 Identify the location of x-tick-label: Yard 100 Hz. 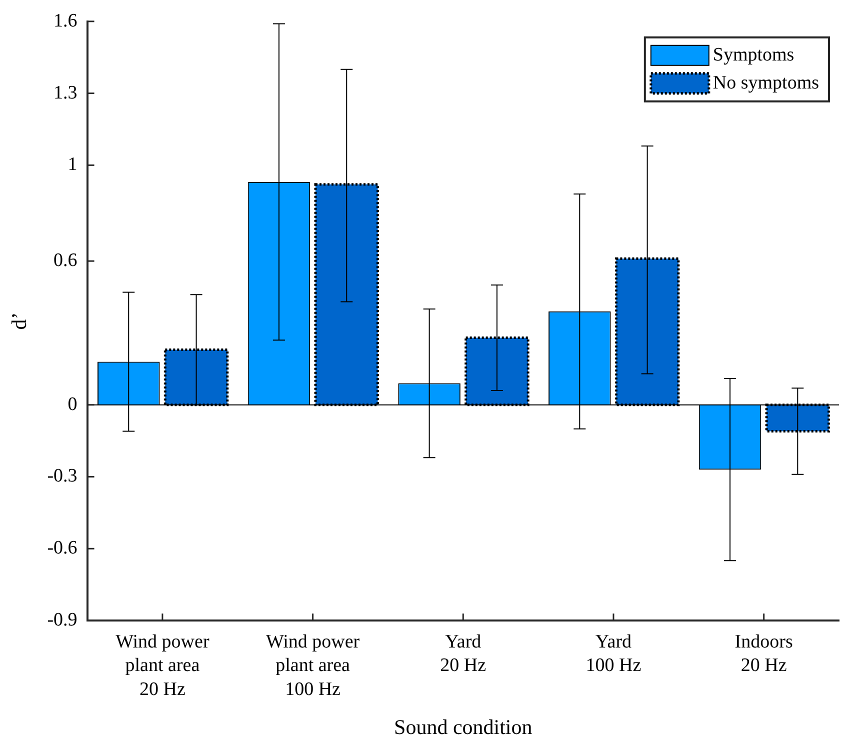
(614, 653).